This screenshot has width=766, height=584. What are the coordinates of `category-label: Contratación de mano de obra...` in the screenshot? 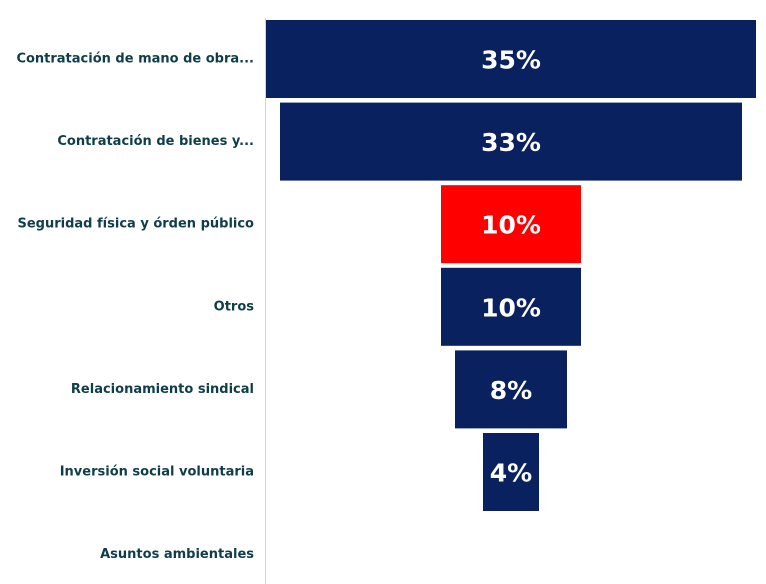 It's located at (135, 59).